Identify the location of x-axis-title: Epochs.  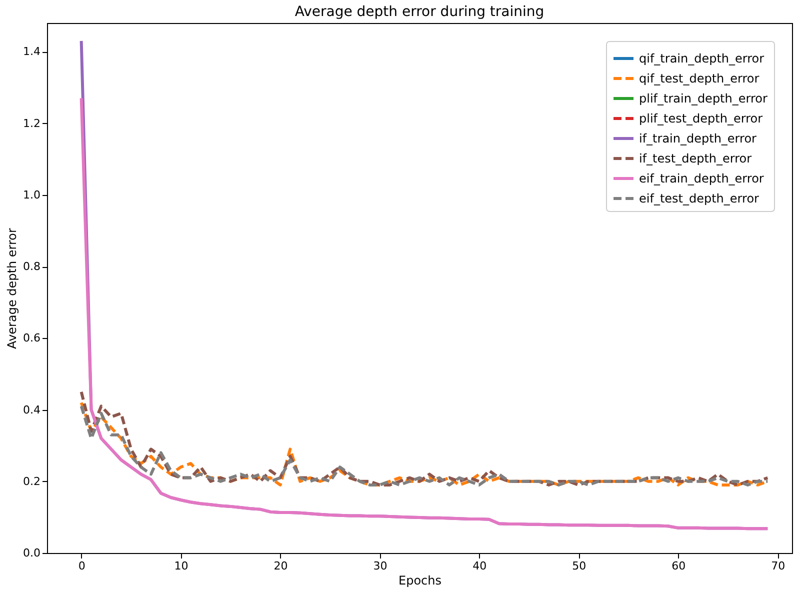
(420, 581).